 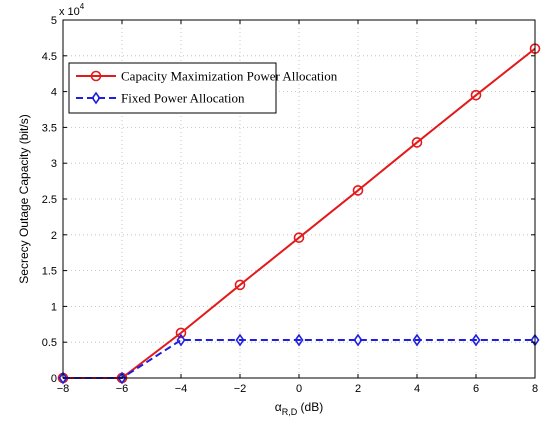 What do you see at coordinates (278, 407) in the screenshot?
I see `x-axis-symbol: α` at bounding box center [278, 407].